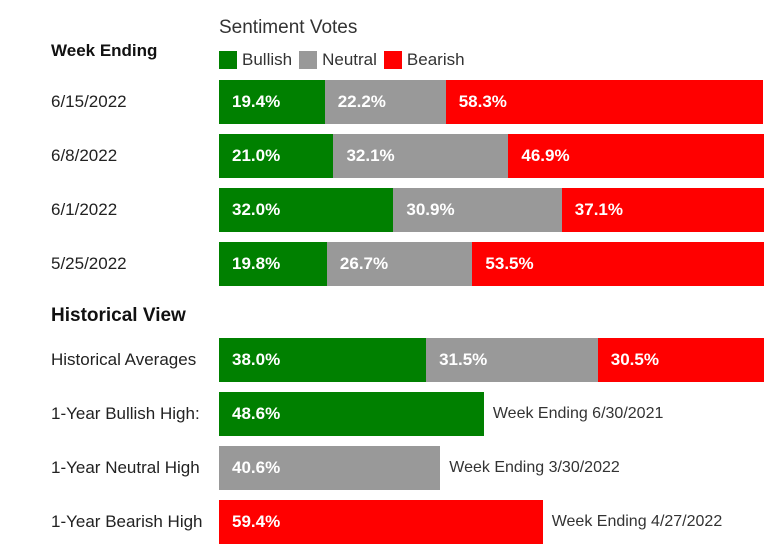 This screenshot has width=778, height=556. Describe the element at coordinates (125, 413) in the screenshot. I see `historical-row-label: 1-Year Bullish High:` at that location.